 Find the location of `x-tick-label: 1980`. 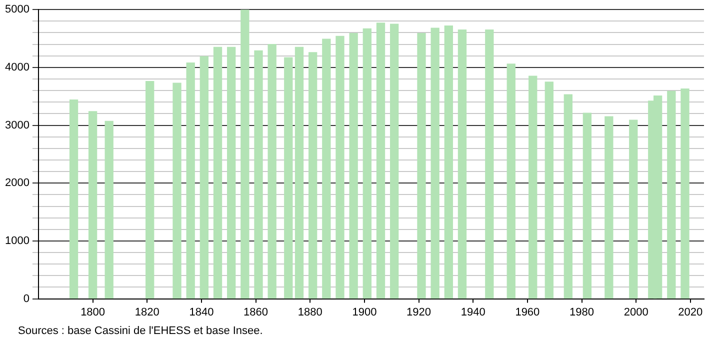

x-tick-label: 1980 is located at coordinates (582, 312).